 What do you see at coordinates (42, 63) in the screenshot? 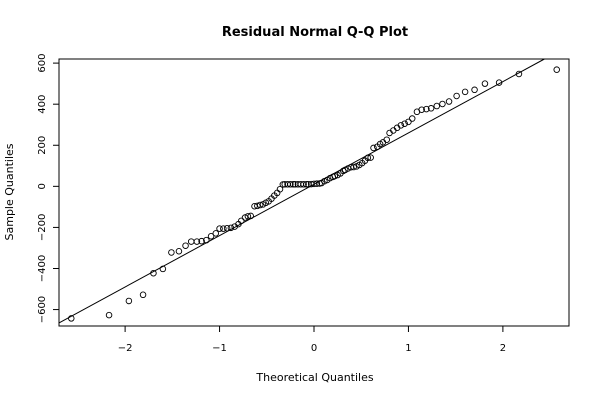
I see `y-tick-label: 600` at bounding box center [42, 63].